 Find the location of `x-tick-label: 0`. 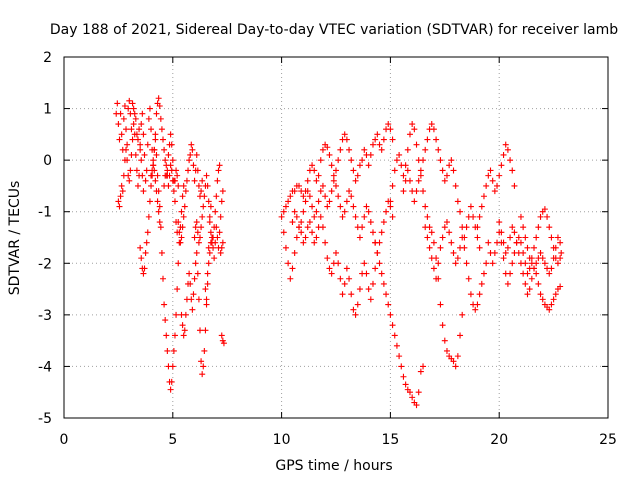

x-tick-label: 0 is located at coordinates (64, 440).